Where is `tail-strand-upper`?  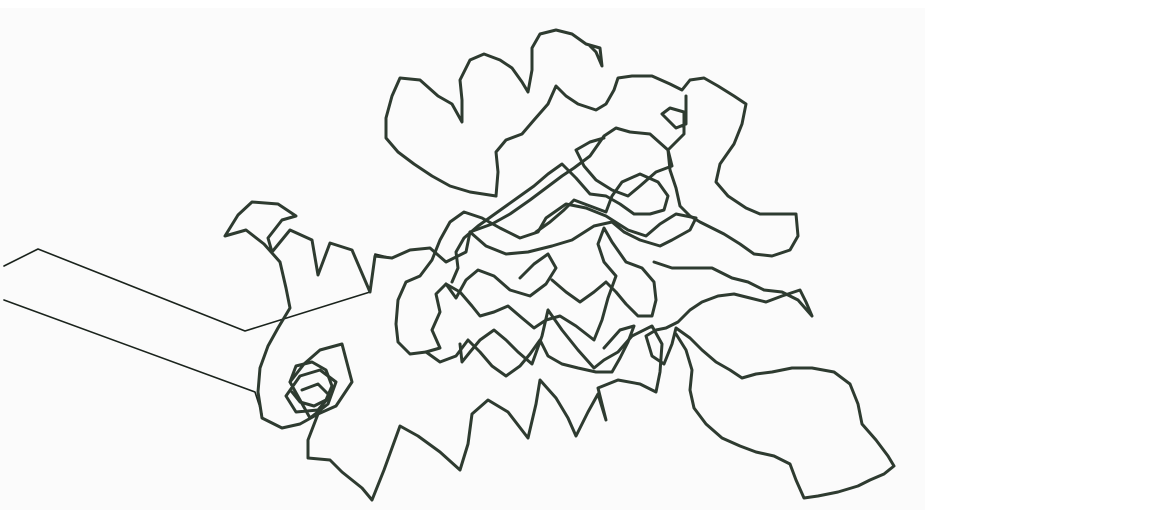 tail-strand-upper is located at coordinates (198, 290).